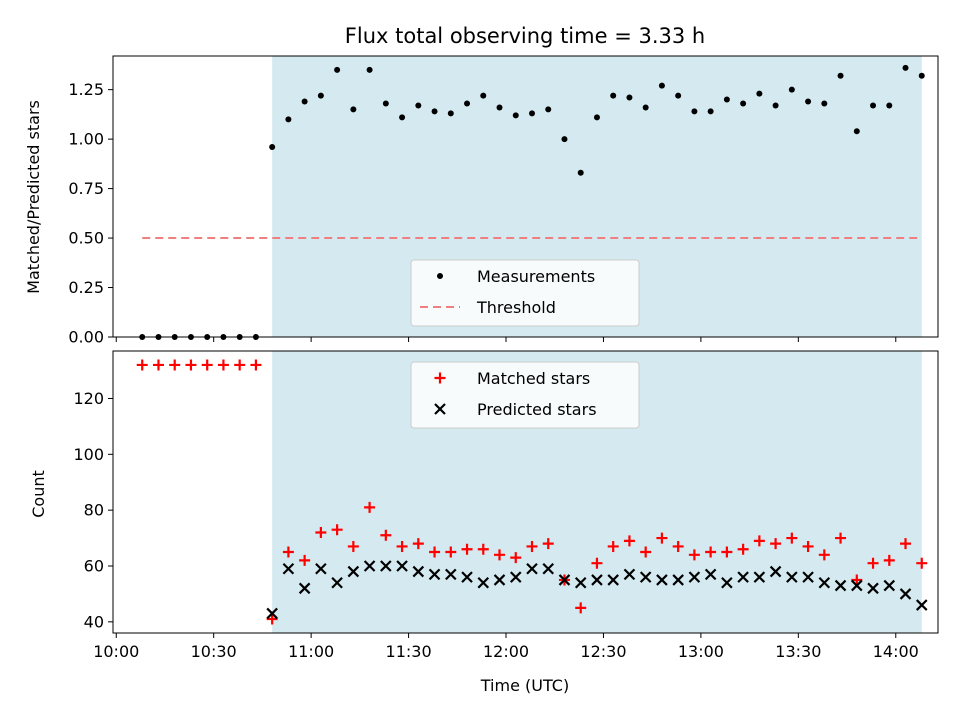 Image resolution: width=960 pixels, height=720 pixels. Describe the element at coordinates (116, 651) in the screenshot. I see `x-tick-label: 10:00` at that location.